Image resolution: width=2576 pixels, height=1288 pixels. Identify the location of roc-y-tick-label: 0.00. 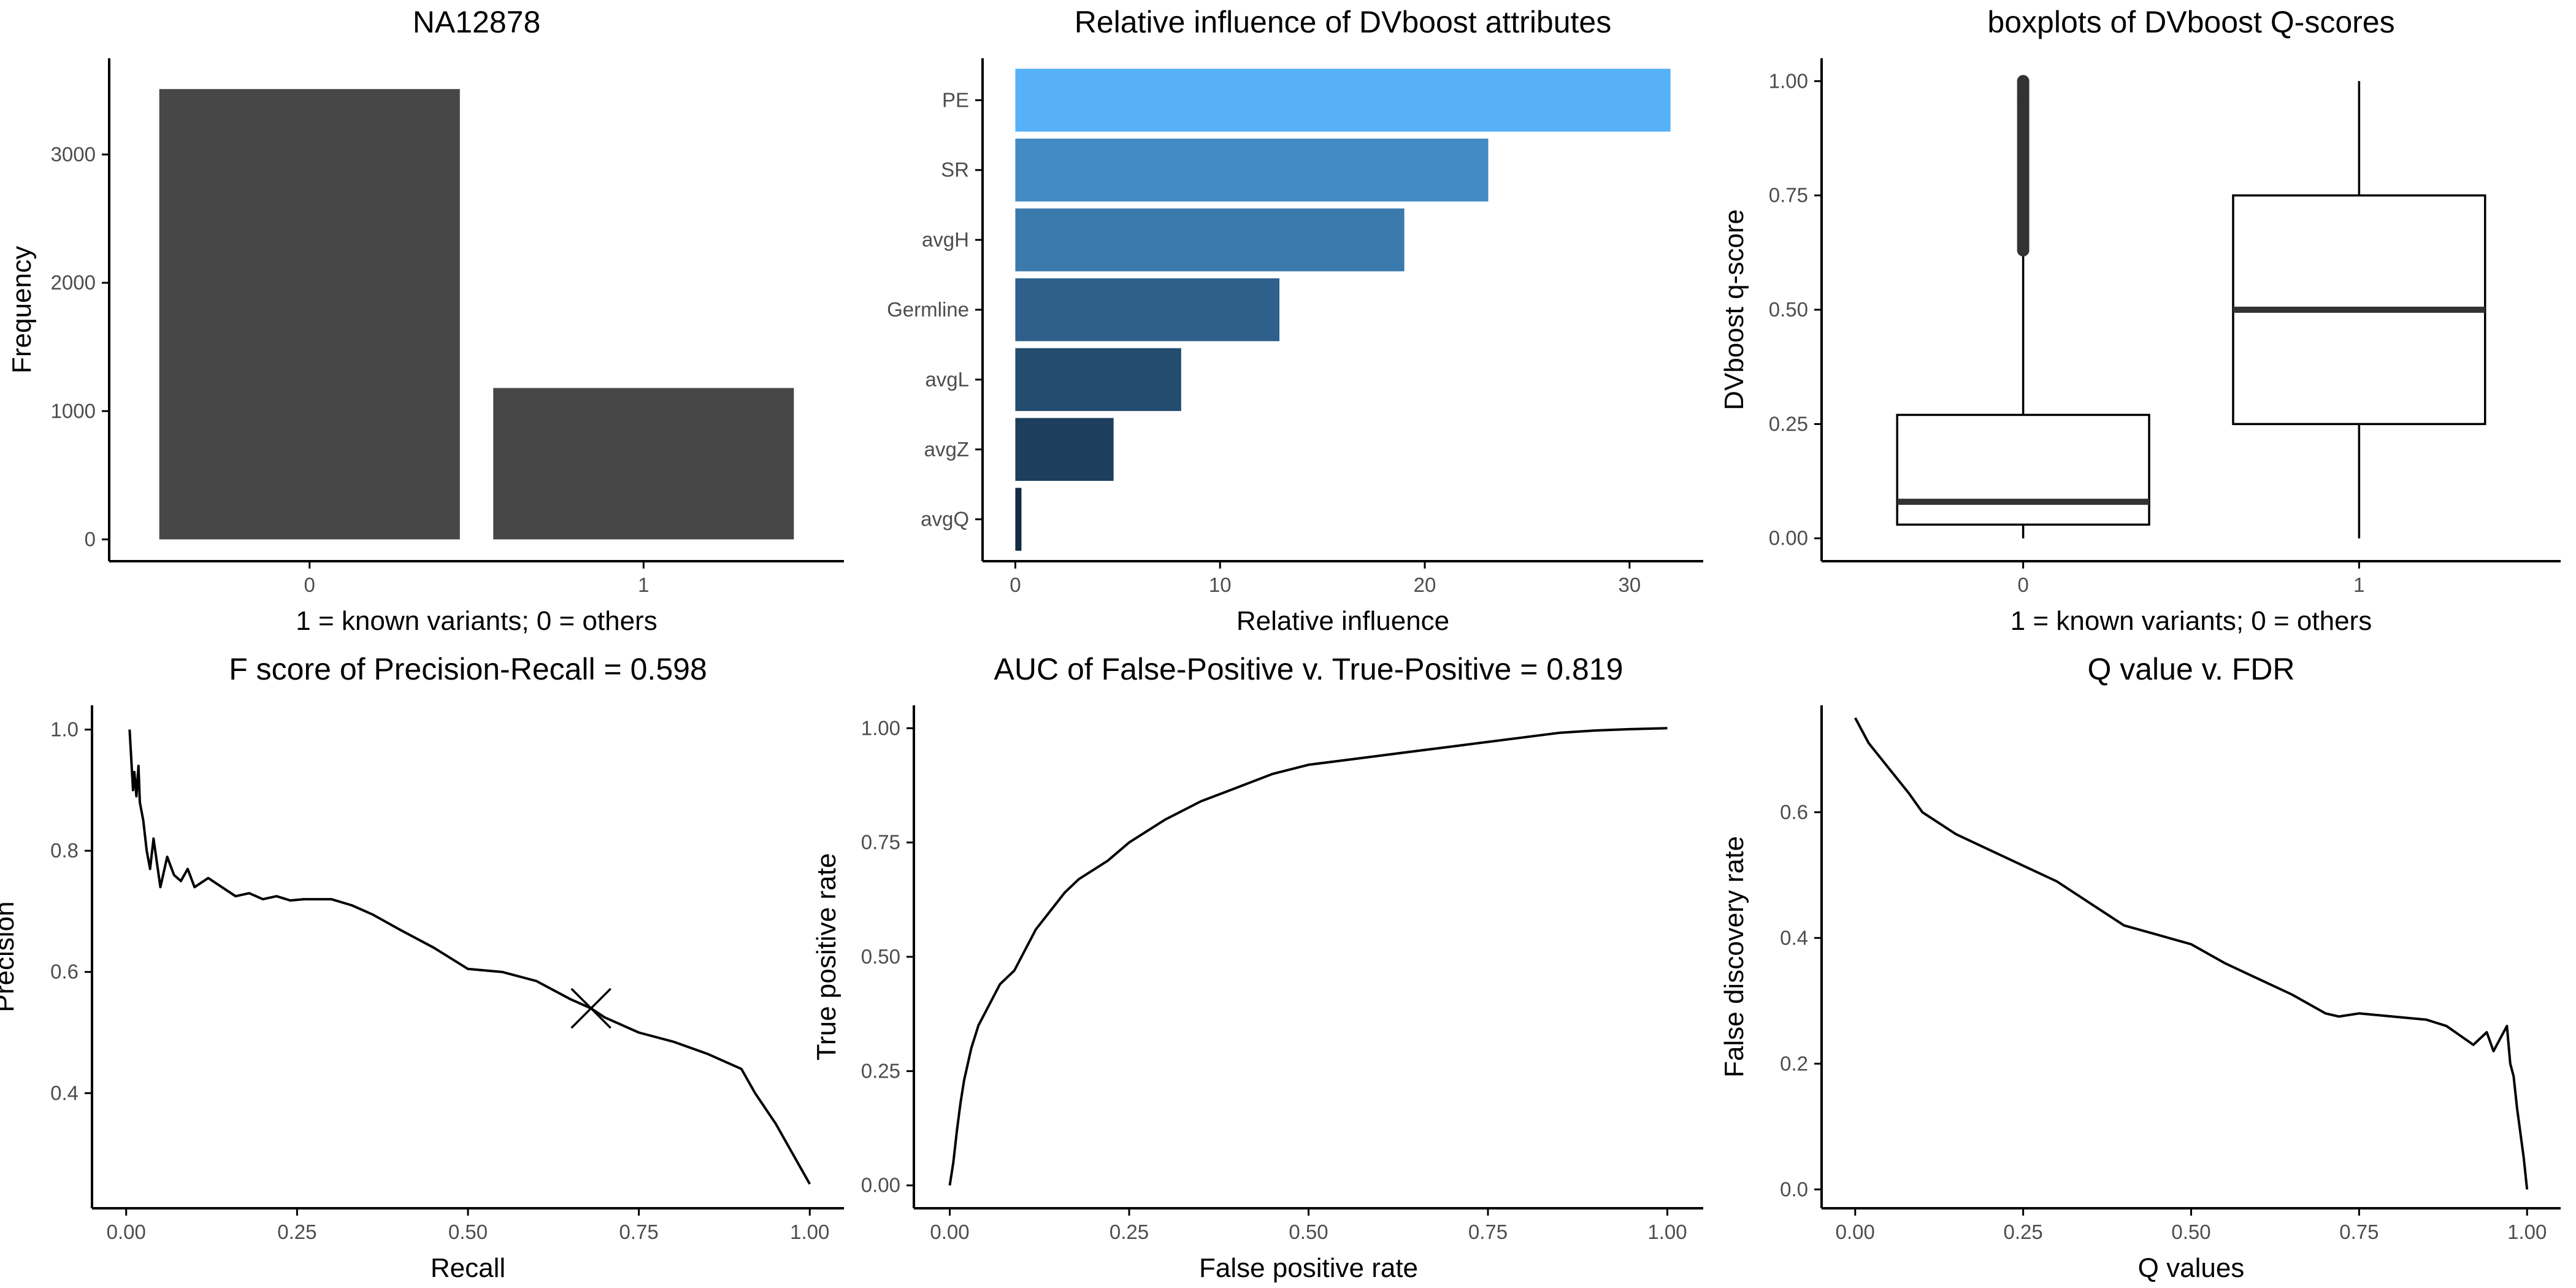
(880, 1185).